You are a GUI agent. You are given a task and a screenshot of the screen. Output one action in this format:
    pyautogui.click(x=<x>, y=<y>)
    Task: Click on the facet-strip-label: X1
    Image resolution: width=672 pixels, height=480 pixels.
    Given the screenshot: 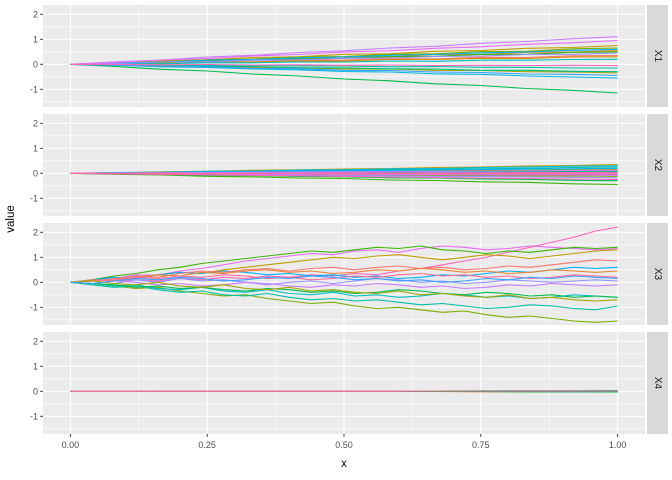 What is the action you would take?
    pyautogui.click(x=657, y=56)
    